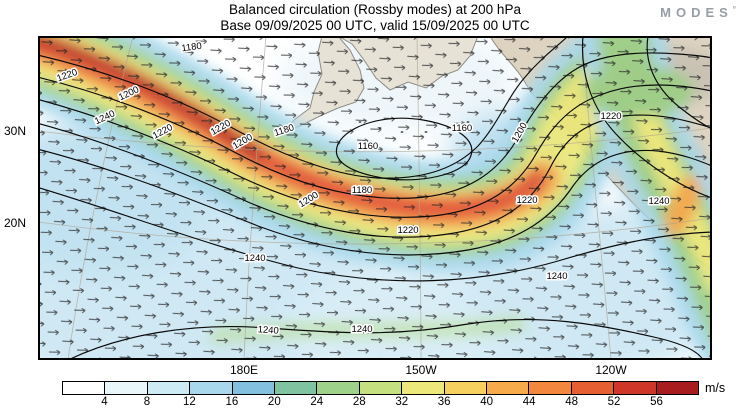 The image size is (750, 408). I want to click on colorbar-tick: 52, so click(614, 402).